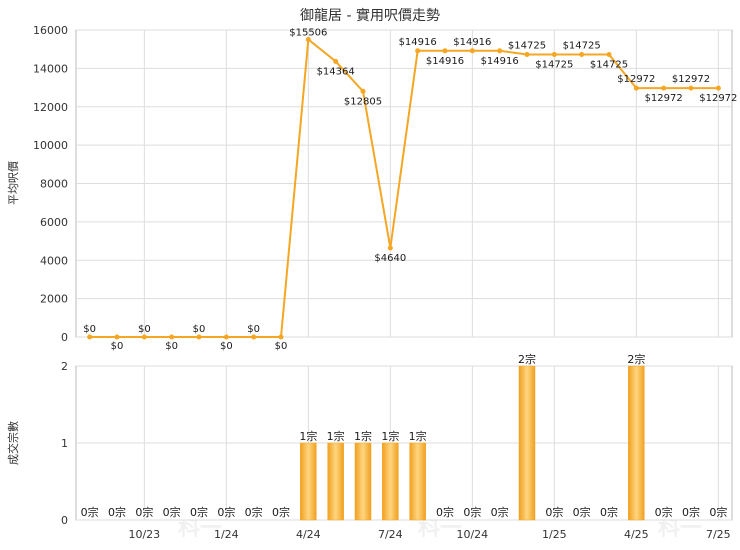 This screenshot has height=550, width=740. What do you see at coordinates (117, 512) in the screenshot?
I see `volume-label-1: 0宗` at bounding box center [117, 512].